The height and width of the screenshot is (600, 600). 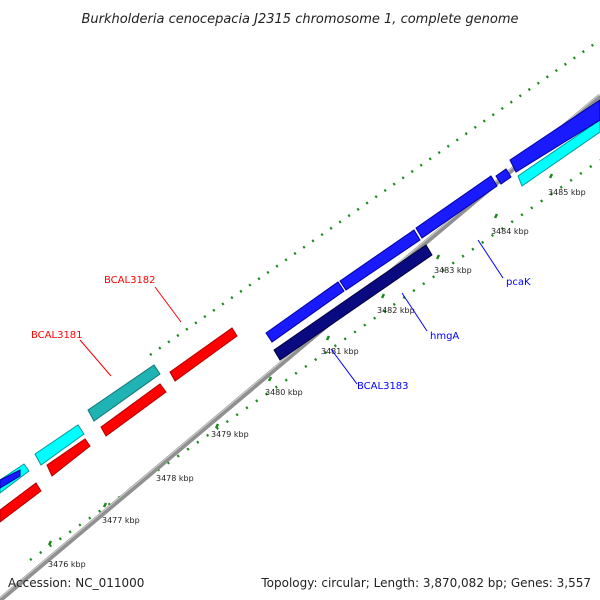 What do you see at coordinates (444, 336) in the screenshot?
I see `gene-label-hmga: hmgA` at bounding box center [444, 336].